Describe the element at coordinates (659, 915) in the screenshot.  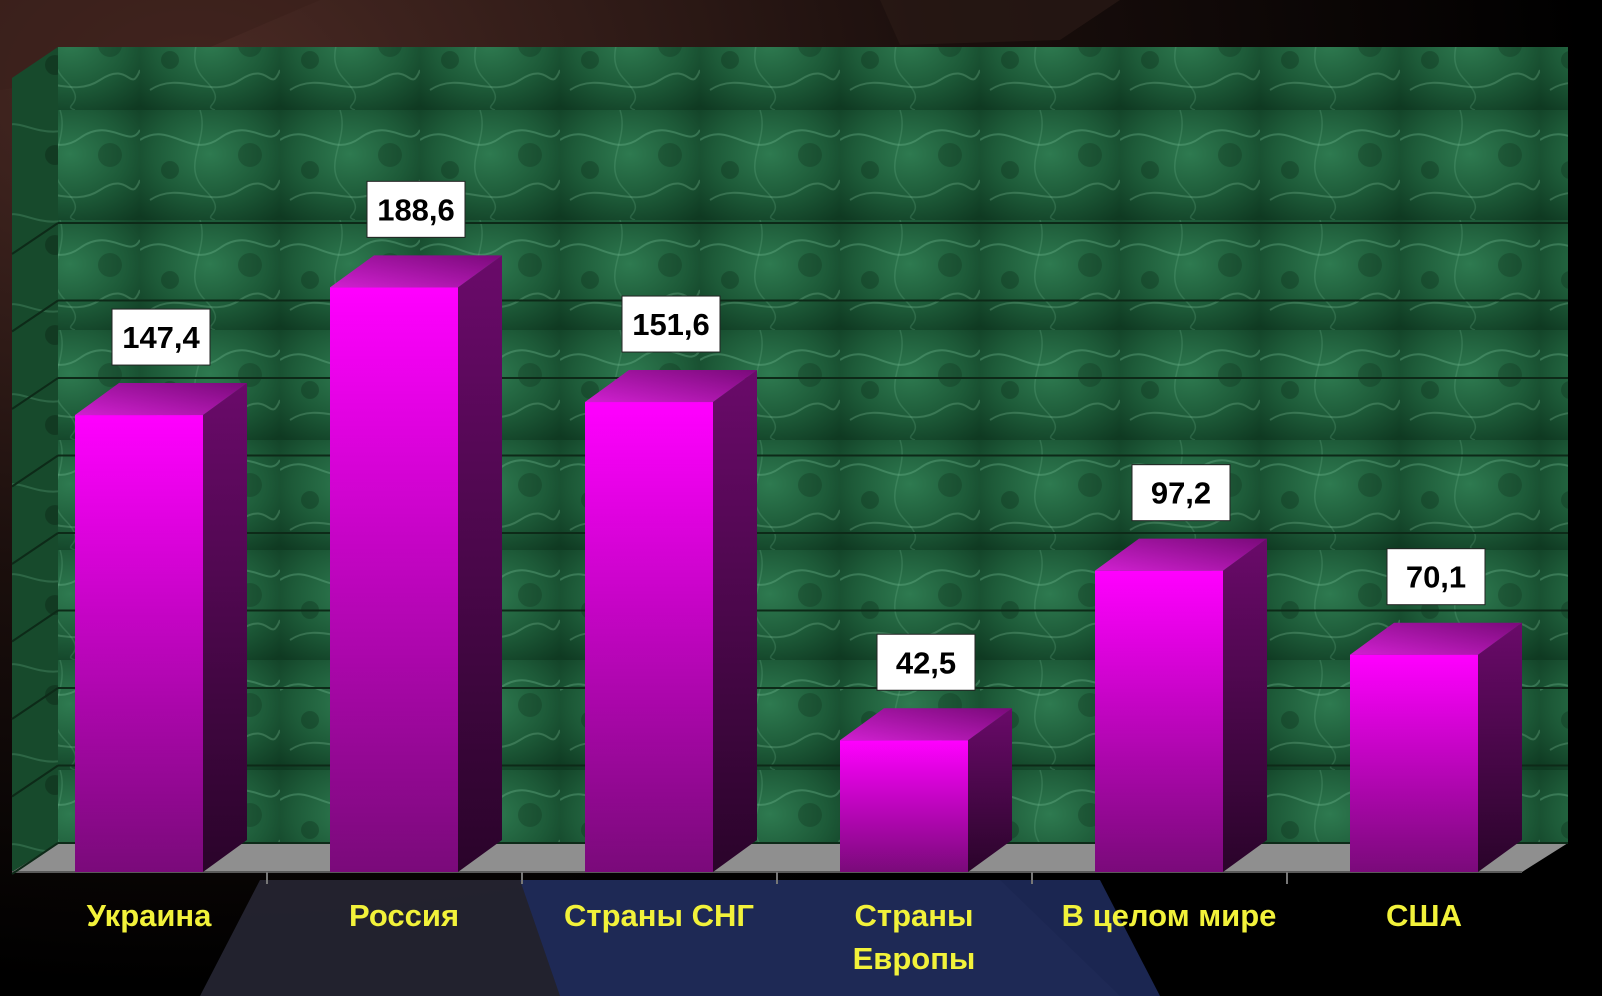
I see `category-label: Страны СНГ` at that location.